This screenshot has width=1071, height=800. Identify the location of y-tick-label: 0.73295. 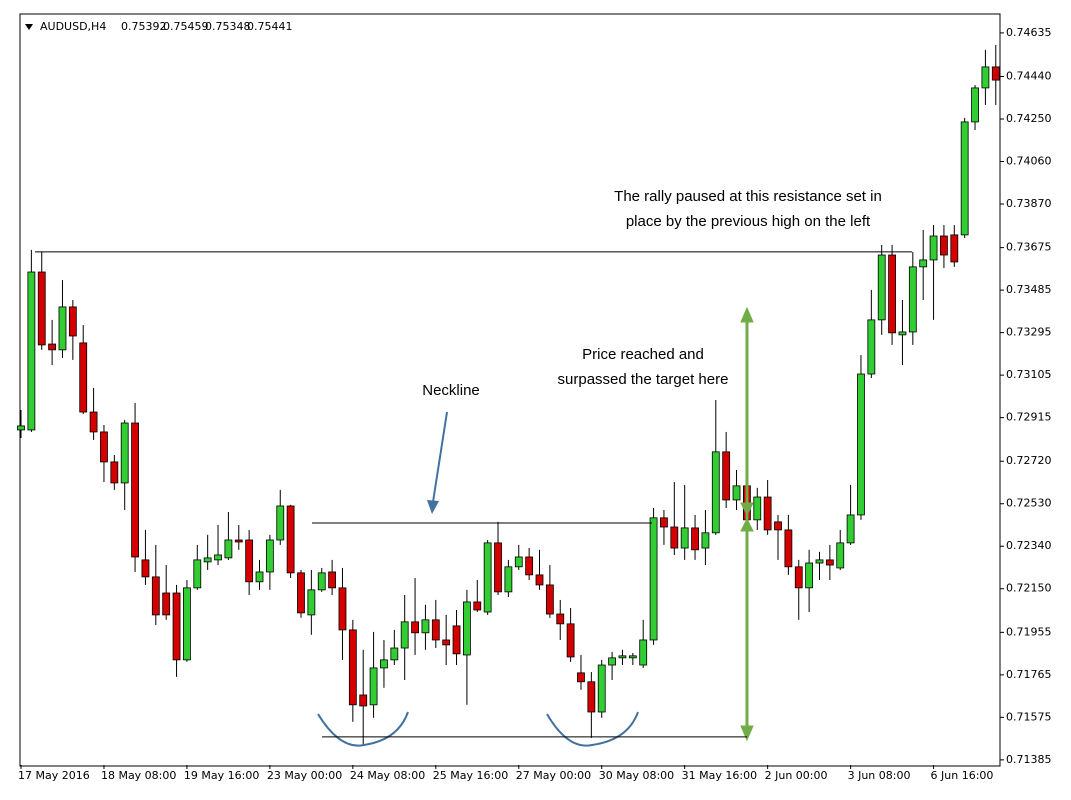
(1029, 332).